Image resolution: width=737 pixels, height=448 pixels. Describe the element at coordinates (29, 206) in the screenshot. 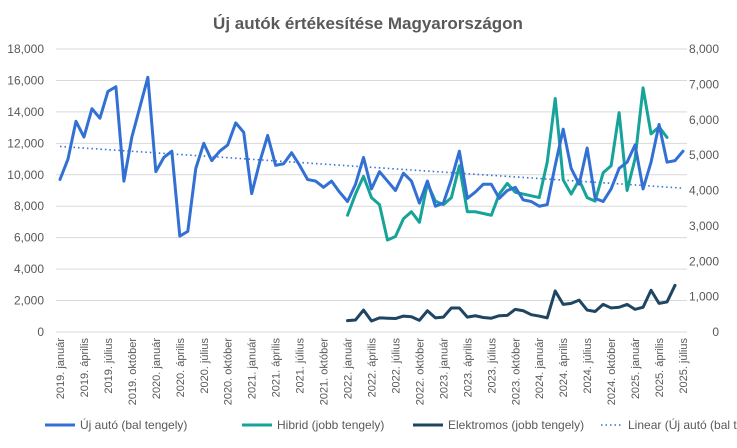

I see `left-tick-label: 8,000` at that location.